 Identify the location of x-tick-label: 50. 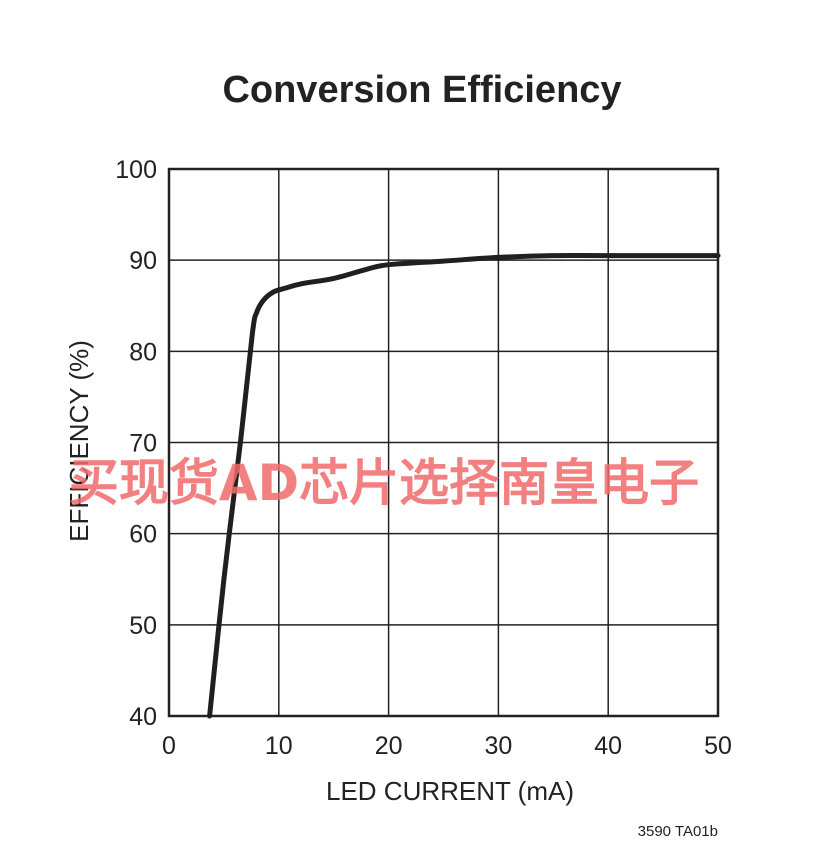
(718, 746).